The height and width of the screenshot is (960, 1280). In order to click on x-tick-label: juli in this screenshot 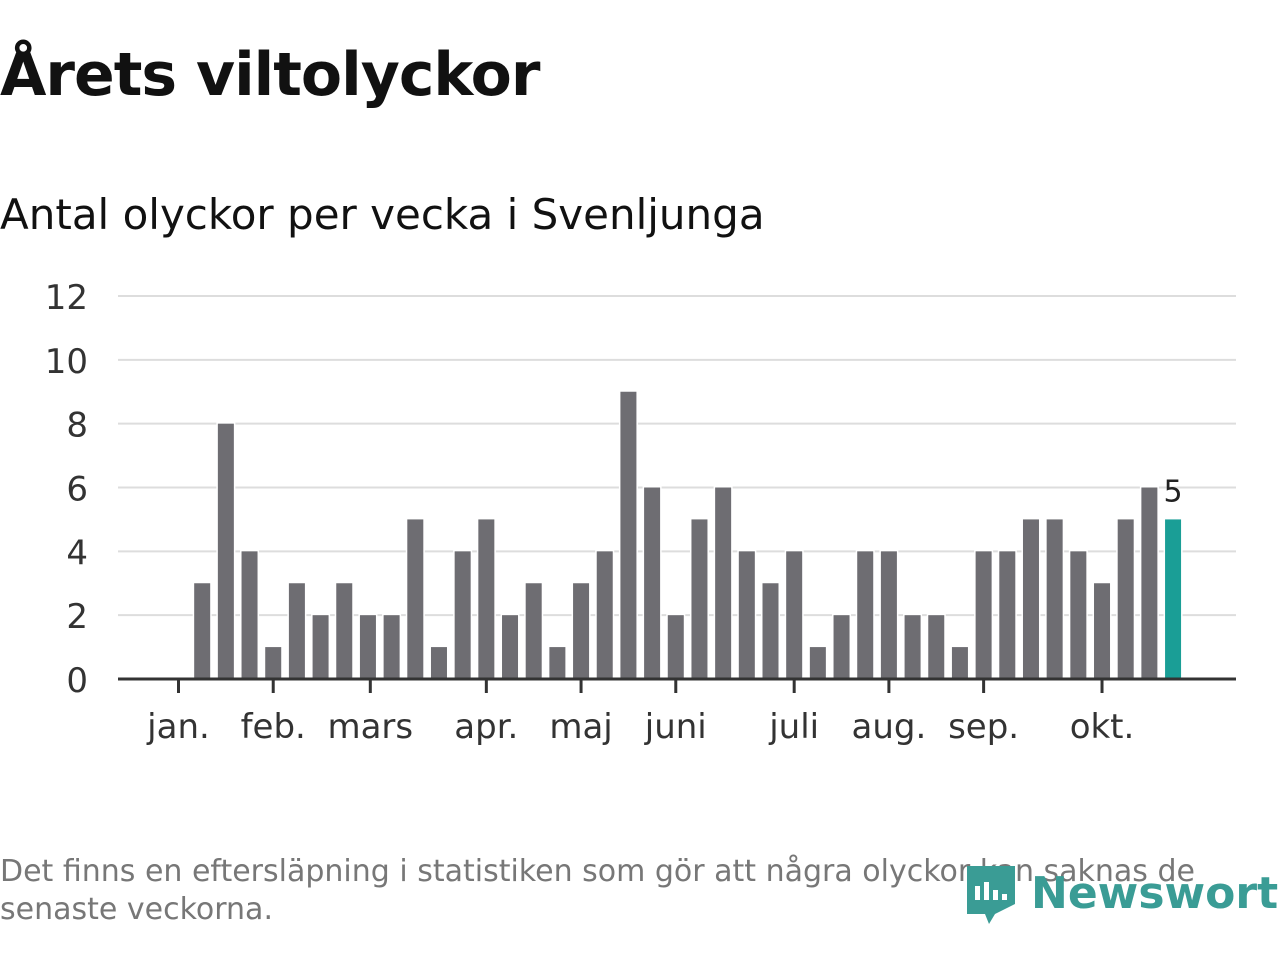, I will do `click(793, 727)`.